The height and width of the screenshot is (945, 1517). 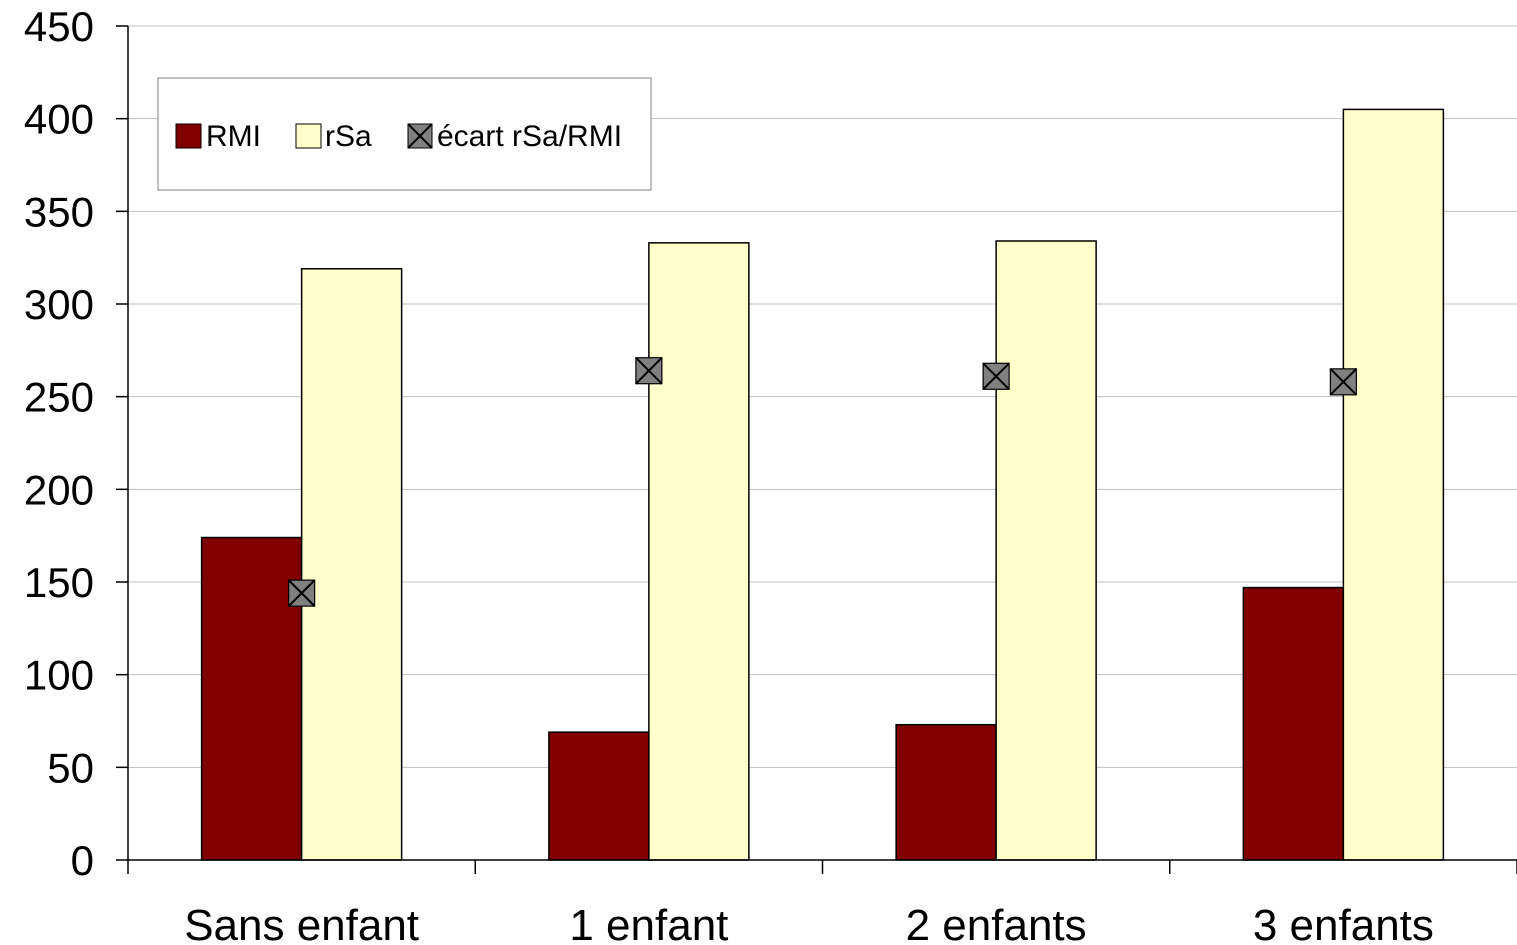 I want to click on category-label: 1 enfant, so click(x=648, y=923).